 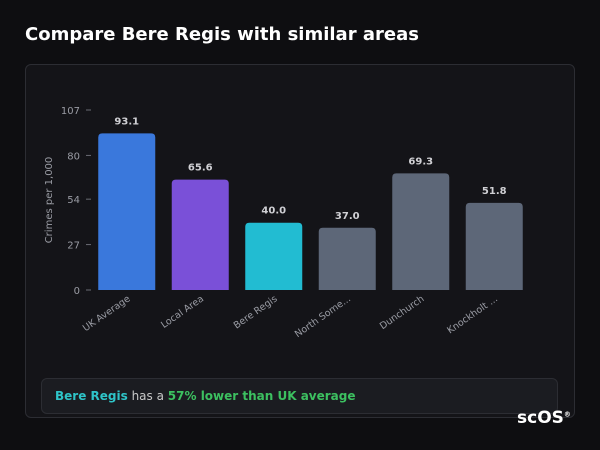 What do you see at coordinates (107, 313) in the screenshot?
I see `x-tick-label: UK Average` at bounding box center [107, 313].